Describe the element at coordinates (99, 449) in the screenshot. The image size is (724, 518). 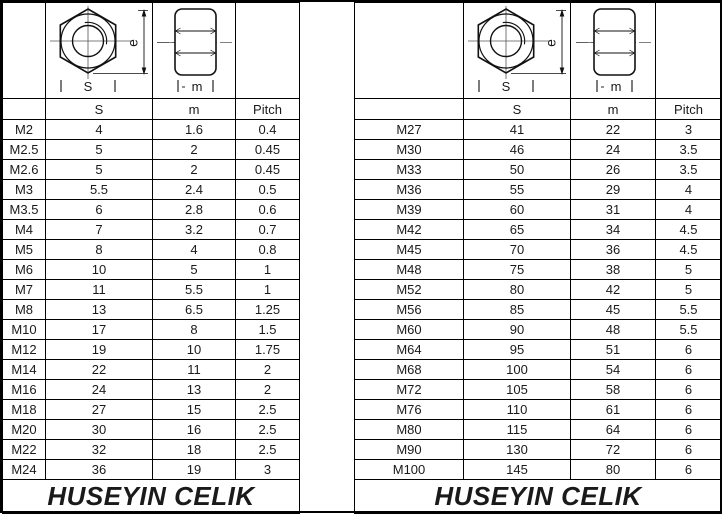
I see `s-value-cell: 32` at that location.